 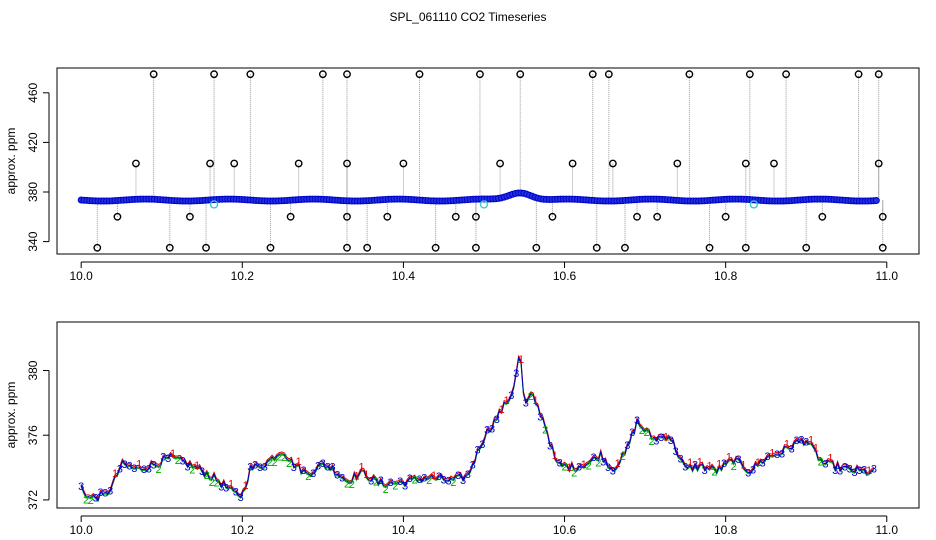 What do you see at coordinates (726, 530) in the screenshot?
I see `x-tick-label: 10.8` at bounding box center [726, 530].